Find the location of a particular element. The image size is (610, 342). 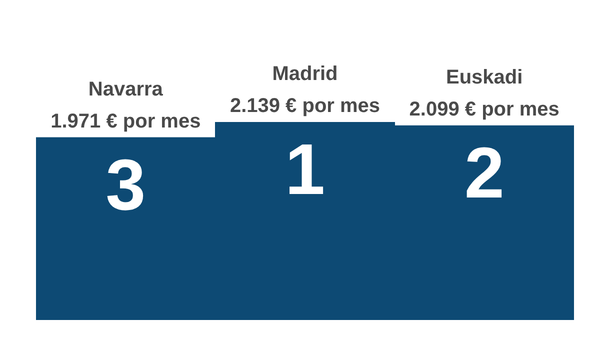

x-tick-label: Euskadi is located at coordinates (484, 77).